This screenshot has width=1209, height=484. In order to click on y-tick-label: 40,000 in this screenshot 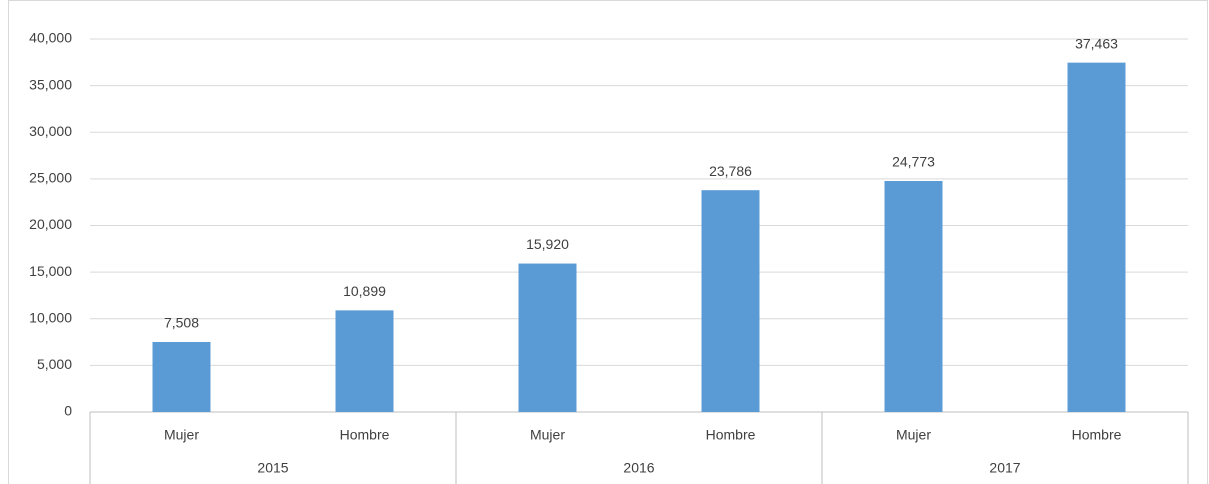, I will do `click(50, 38)`.